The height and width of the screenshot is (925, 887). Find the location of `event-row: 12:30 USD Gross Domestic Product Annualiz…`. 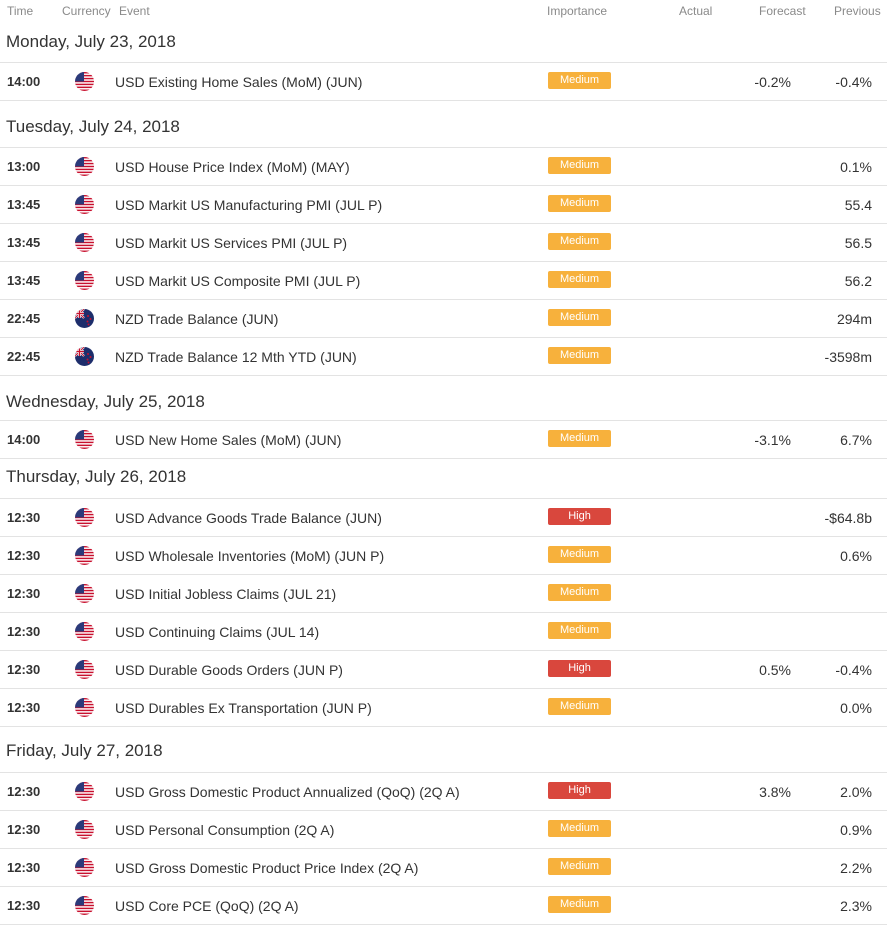

event-row: 12:30 USD Gross Domestic Product Annualiz… is located at coordinates (443, 791).